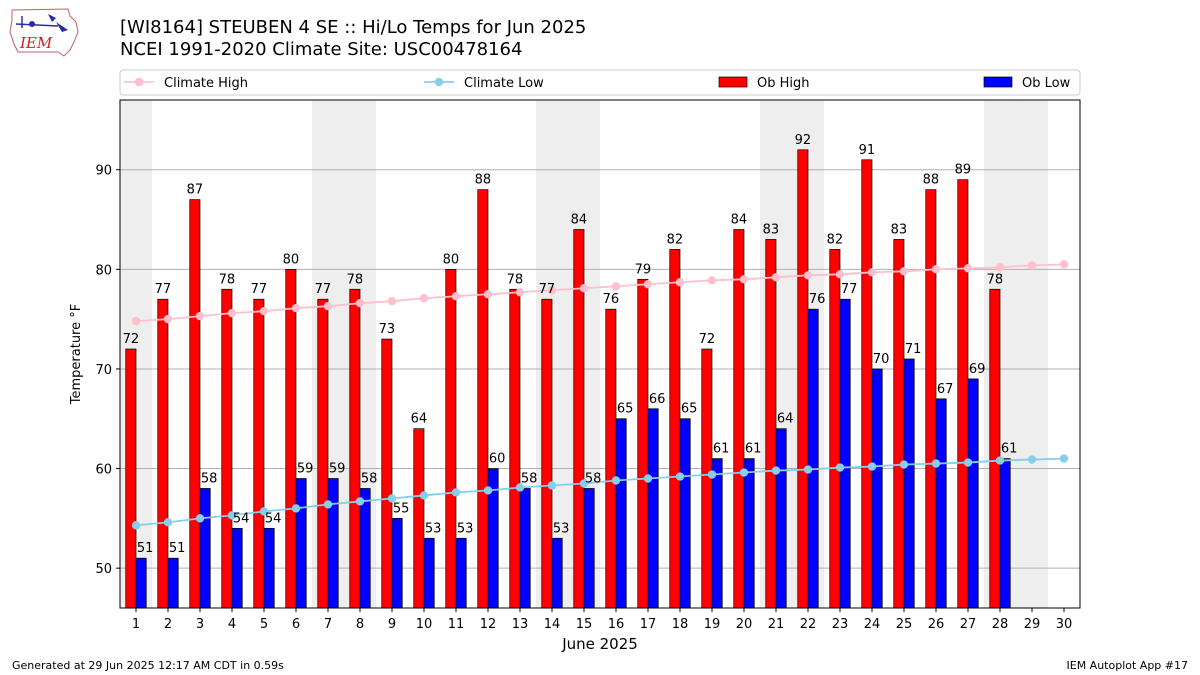  What do you see at coordinates (945, 389) in the screenshot?
I see `data-label-ob-low: 67` at bounding box center [945, 389].